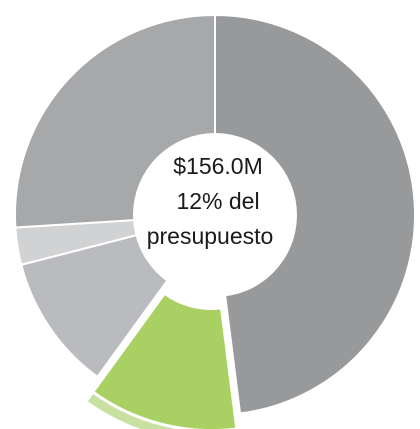 This screenshot has height=429, width=420. What do you see at coordinates (215, 215) in the screenshot?
I see `donut-hole` at bounding box center [215, 215].